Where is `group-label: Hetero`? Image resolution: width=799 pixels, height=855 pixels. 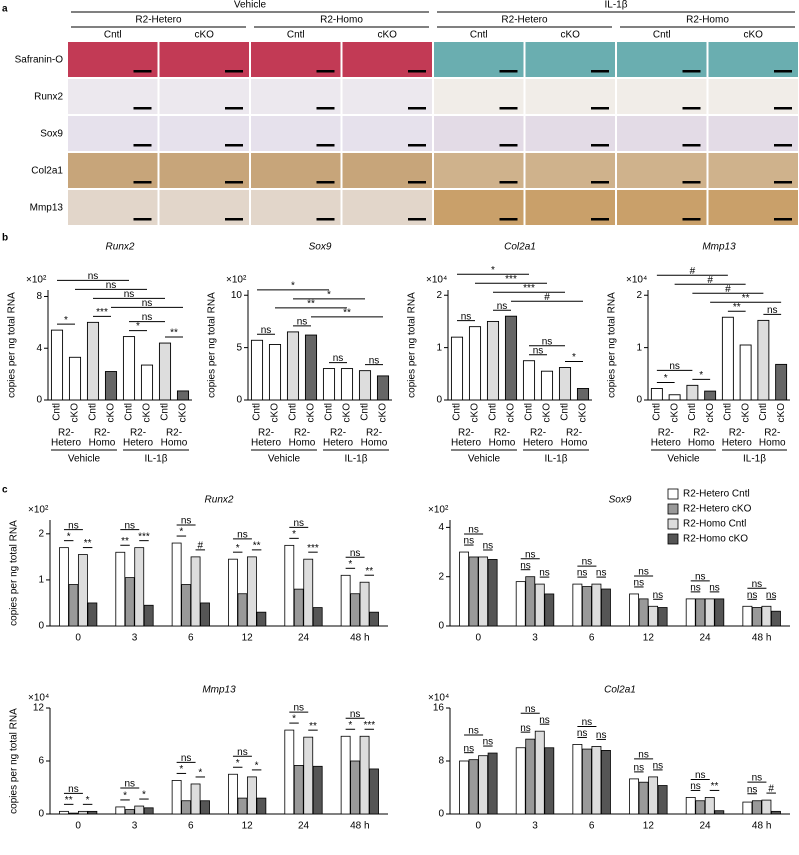 group-label: Hetero is located at coordinates (266, 443).